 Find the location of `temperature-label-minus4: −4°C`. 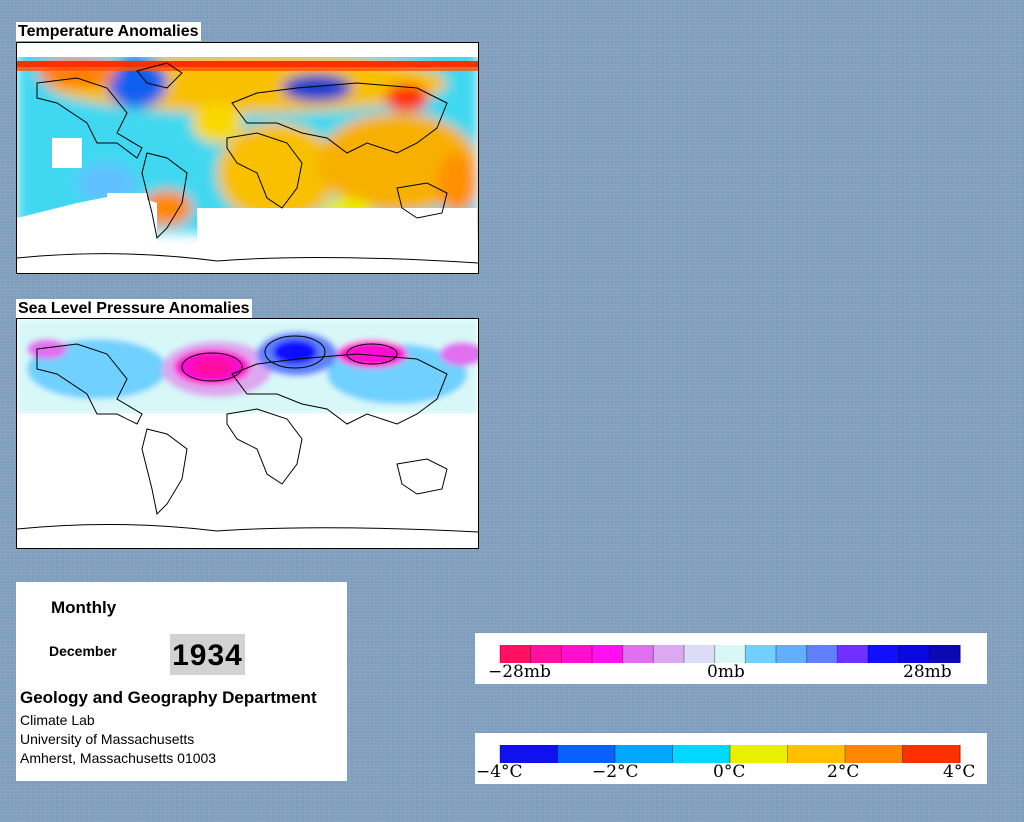

temperature-label-minus4: −4°C is located at coordinates (499, 772).